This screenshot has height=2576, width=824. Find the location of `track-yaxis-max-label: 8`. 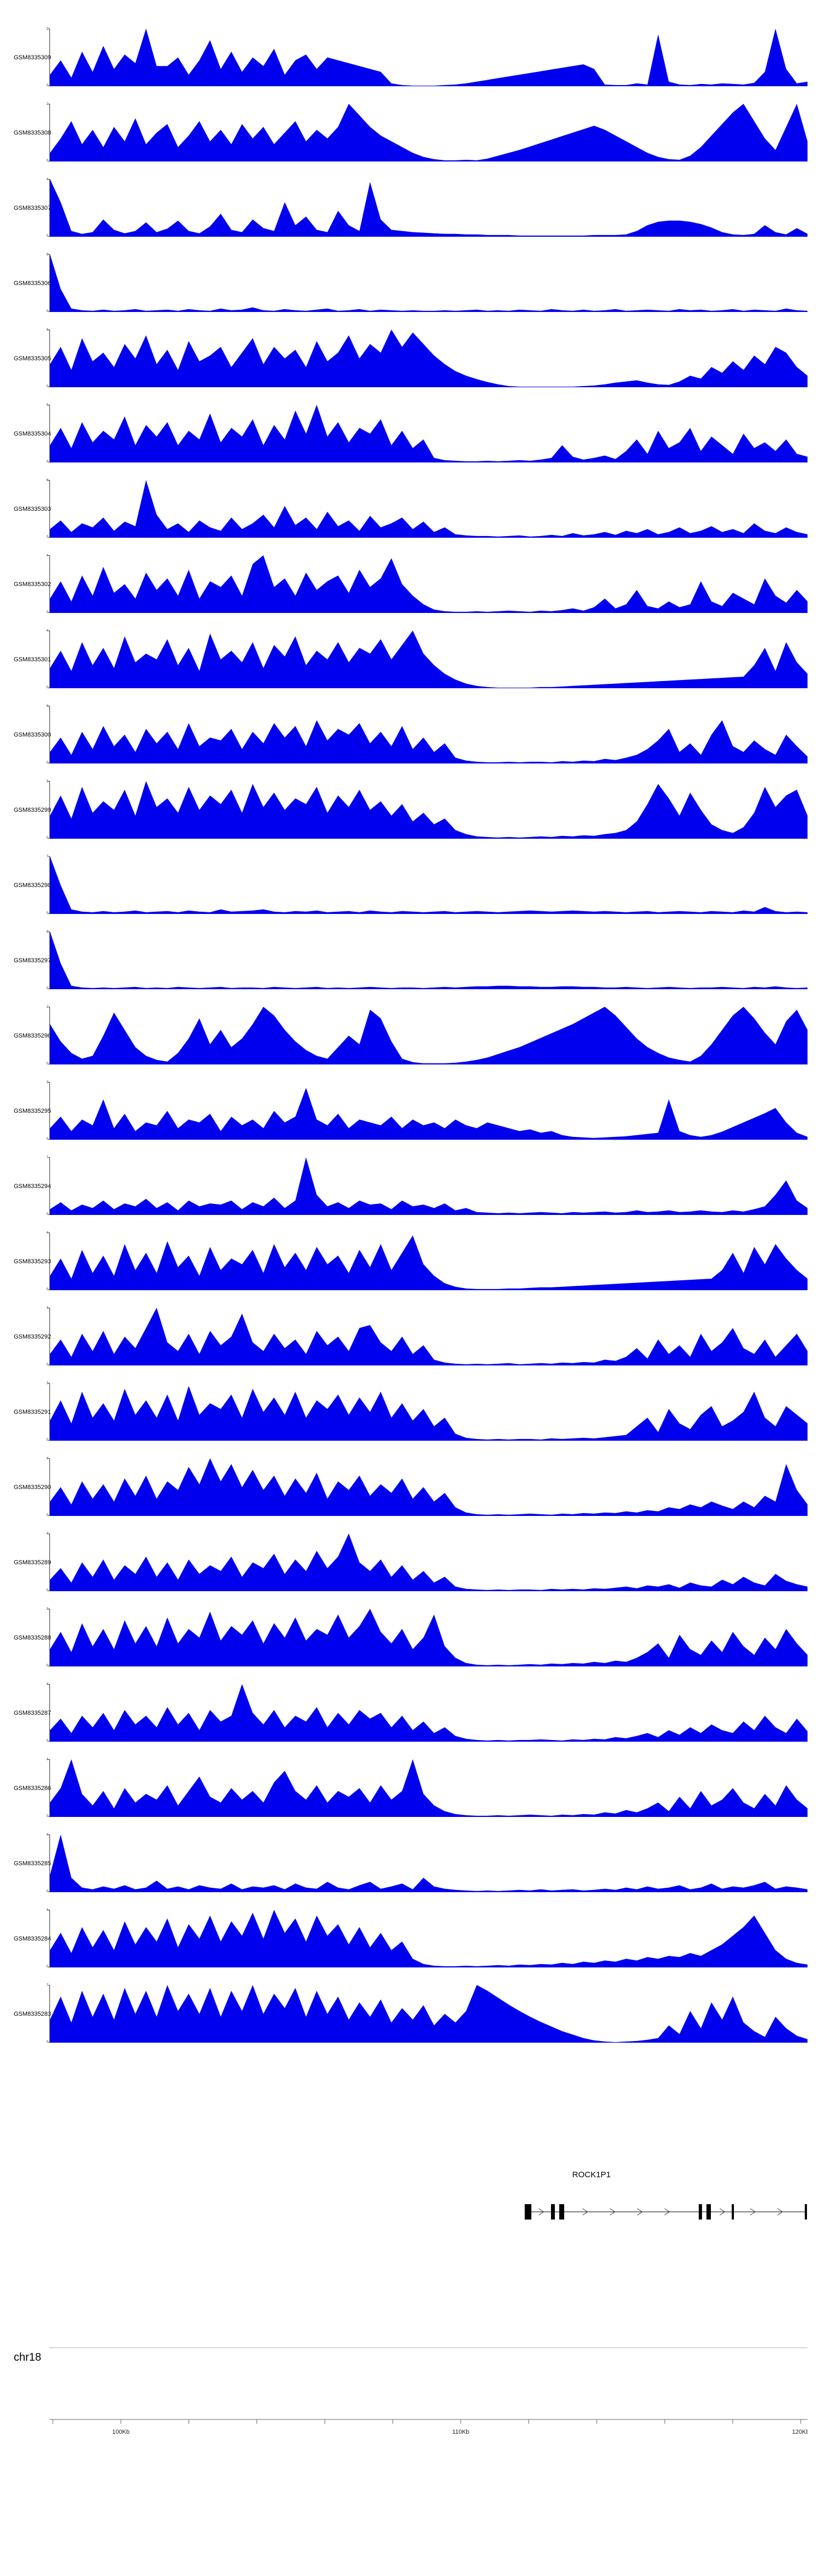

track-yaxis-max-label: 8 is located at coordinates (47, 932).